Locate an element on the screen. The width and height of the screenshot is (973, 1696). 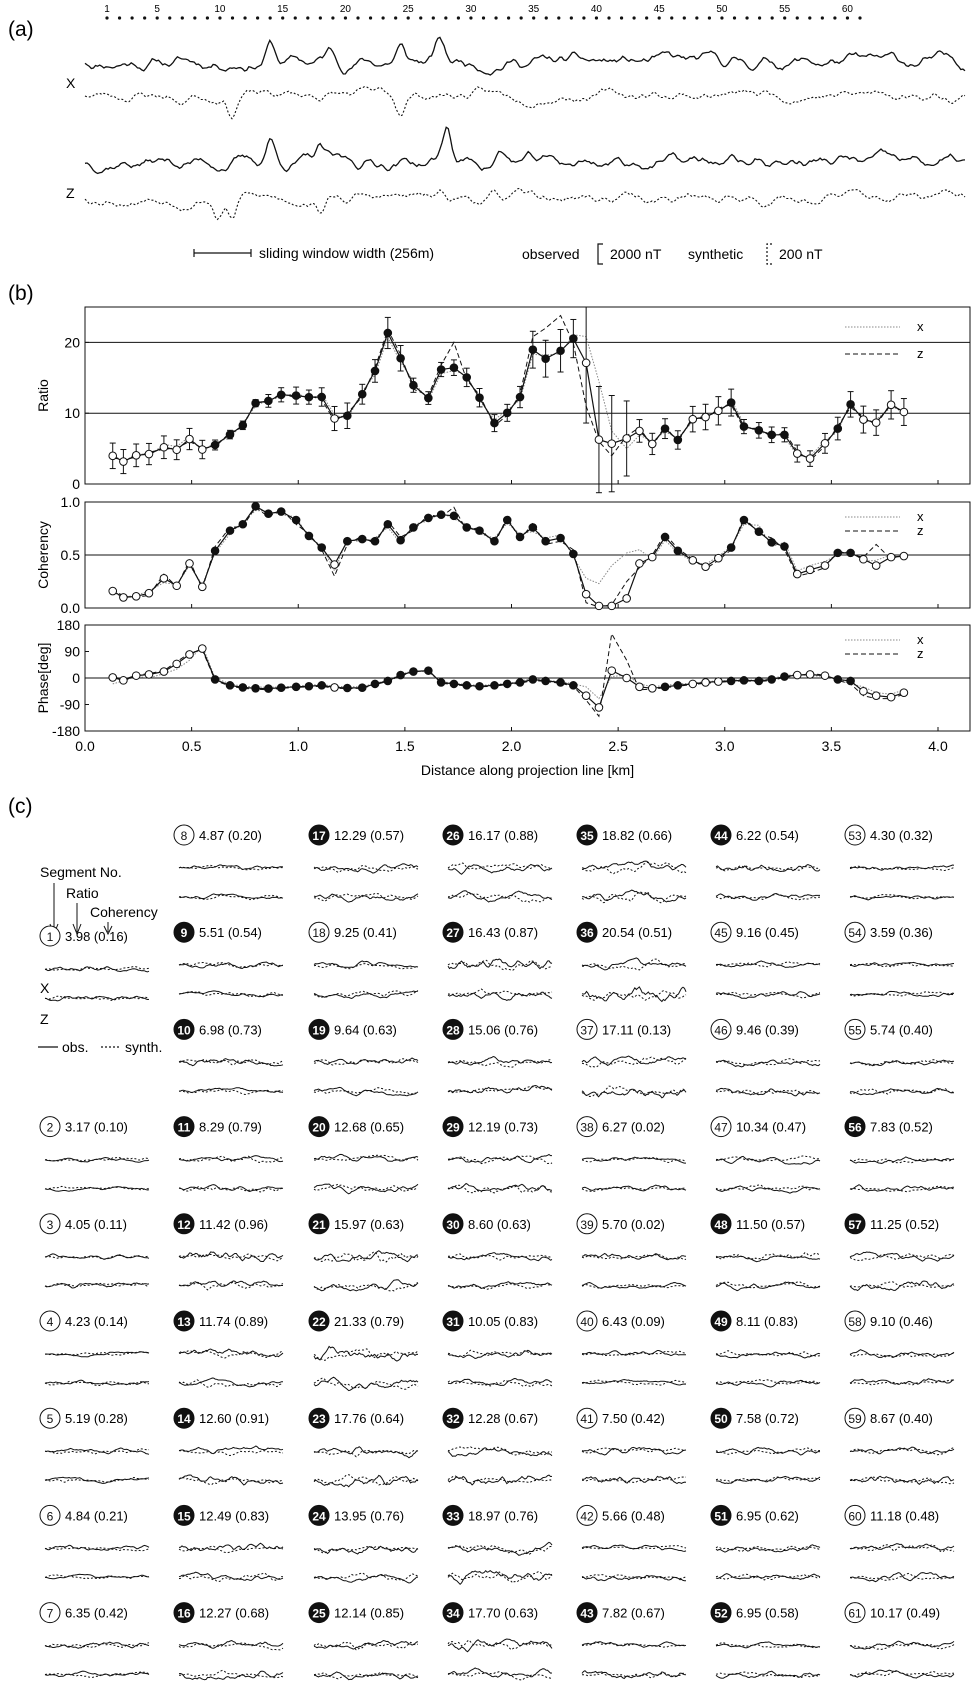
segment-number: 50 is located at coordinates (721, 1419).